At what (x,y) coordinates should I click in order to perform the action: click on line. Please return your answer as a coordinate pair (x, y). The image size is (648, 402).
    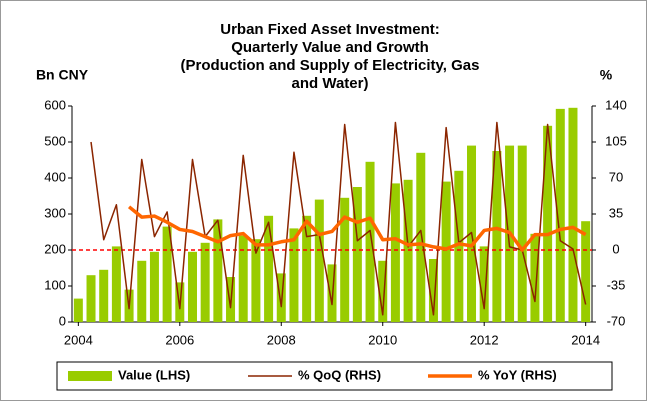
    Looking at the image, I should click on (357, 228).